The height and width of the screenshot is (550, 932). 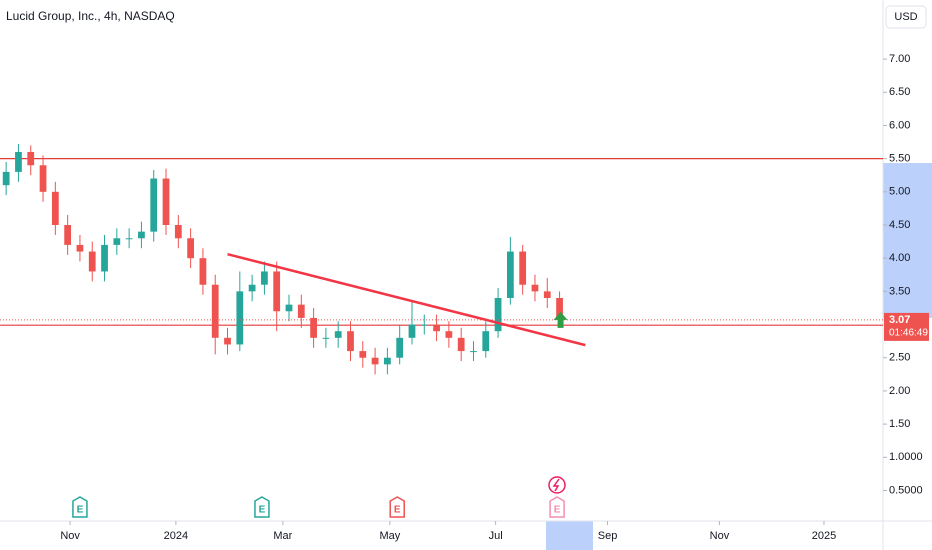 What do you see at coordinates (899, 192) in the screenshot?
I see `y-tick-label: 5.00` at bounding box center [899, 192].